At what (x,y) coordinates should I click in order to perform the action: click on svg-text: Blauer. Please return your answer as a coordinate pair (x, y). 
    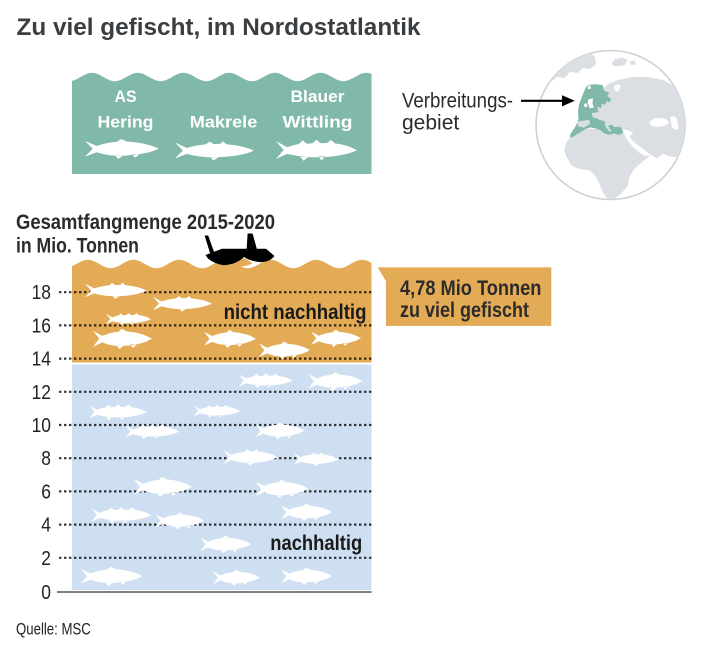
    Looking at the image, I should click on (318, 96).